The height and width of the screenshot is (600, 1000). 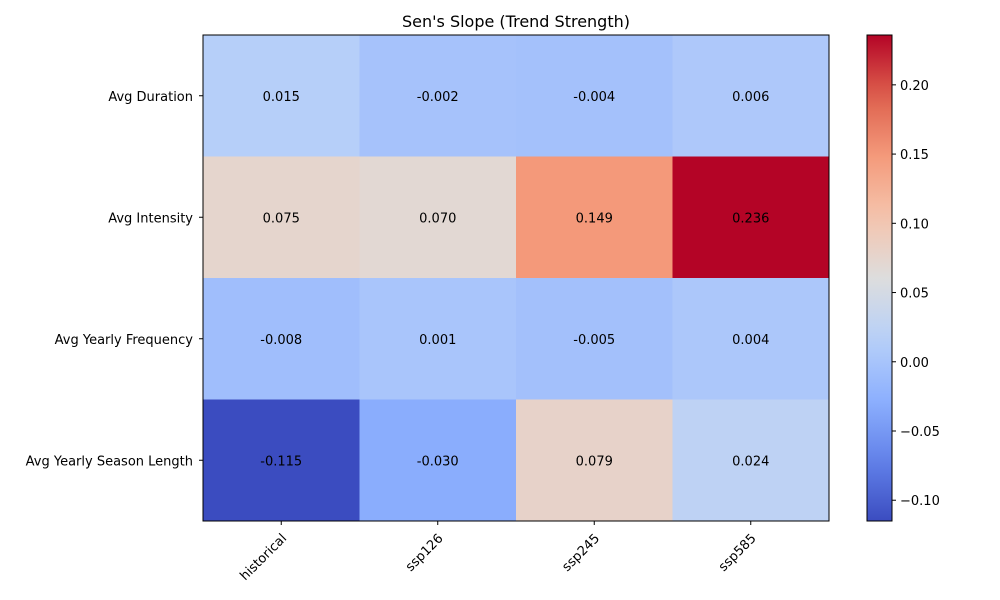 I want to click on colorbar-tick-label: 0.10, so click(x=914, y=224).